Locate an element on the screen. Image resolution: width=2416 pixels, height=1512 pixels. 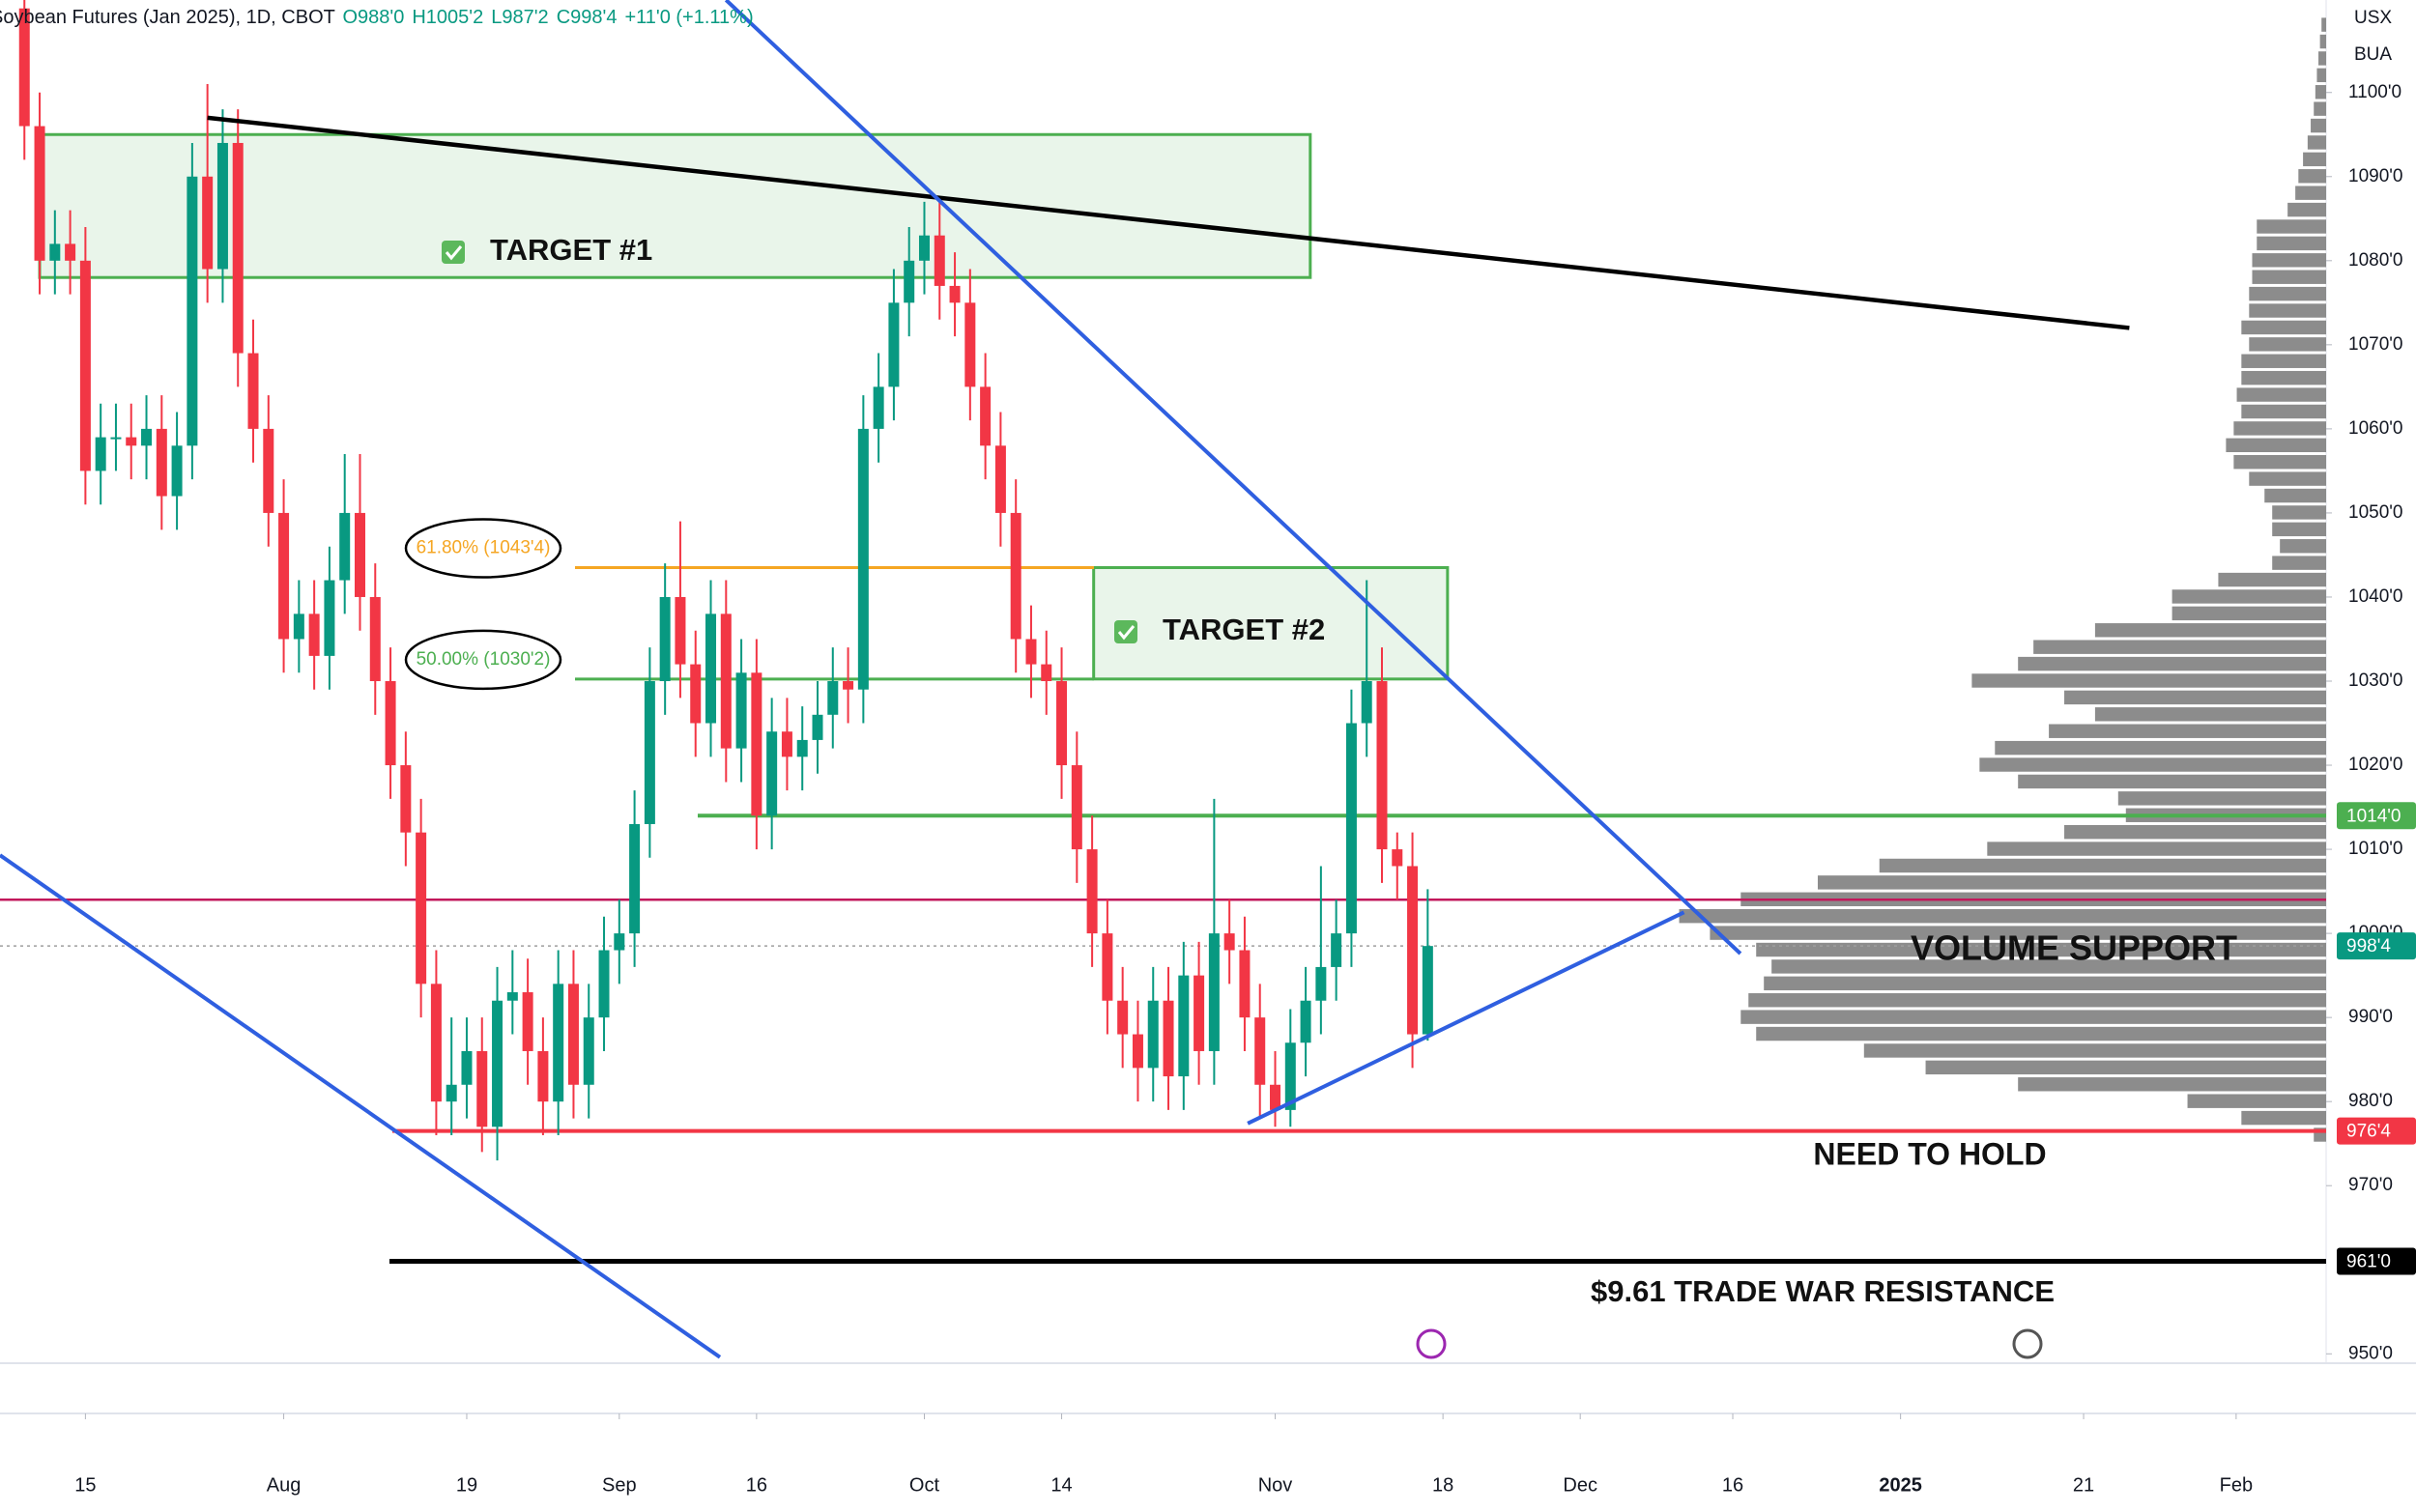
x-tick-label: 16 is located at coordinates (1732, 1485).